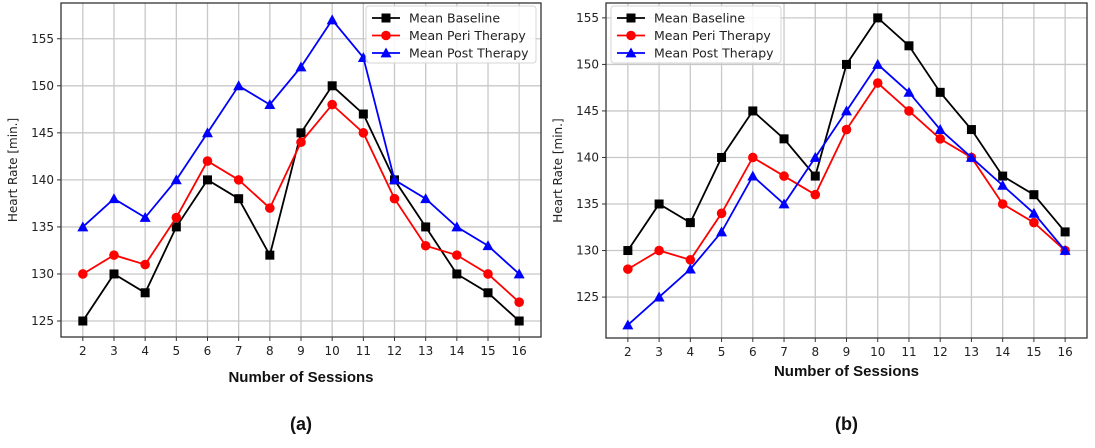 The height and width of the screenshot is (448, 1095). What do you see at coordinates (394, 351) in the screenshot?
I see `x-tick-label: 12` at bounding box center [394, 351].